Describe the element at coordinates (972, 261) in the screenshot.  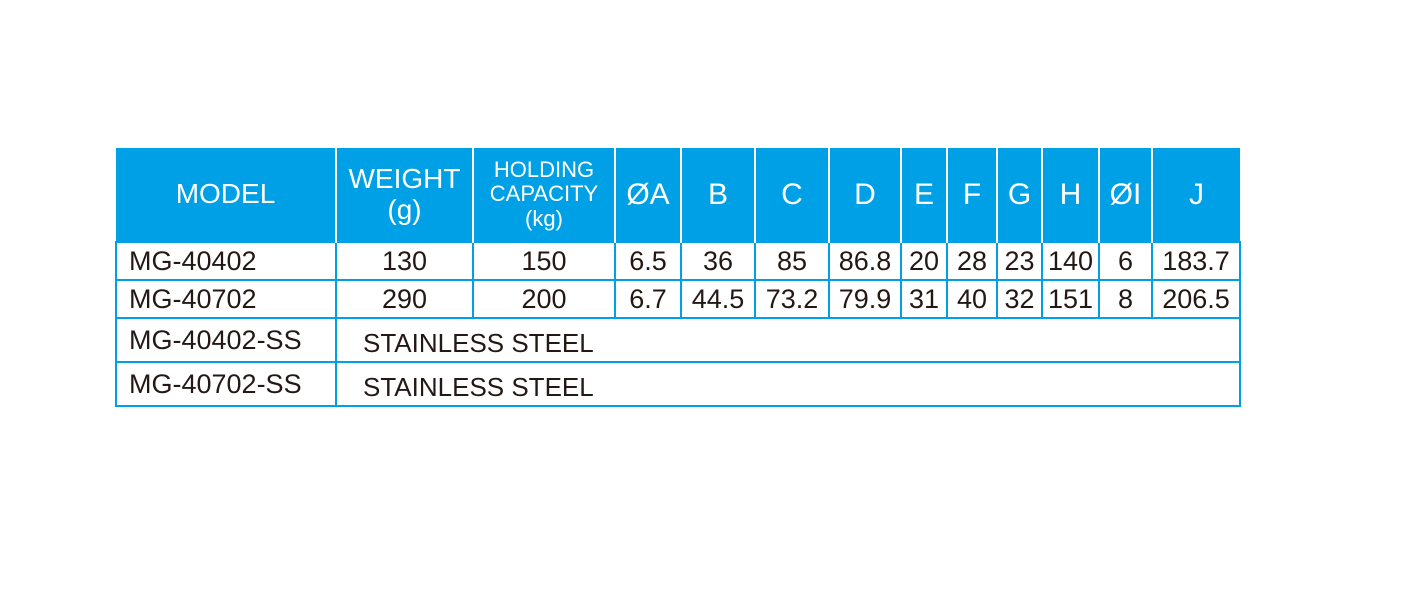
I see `value-cell: 28` at that location.